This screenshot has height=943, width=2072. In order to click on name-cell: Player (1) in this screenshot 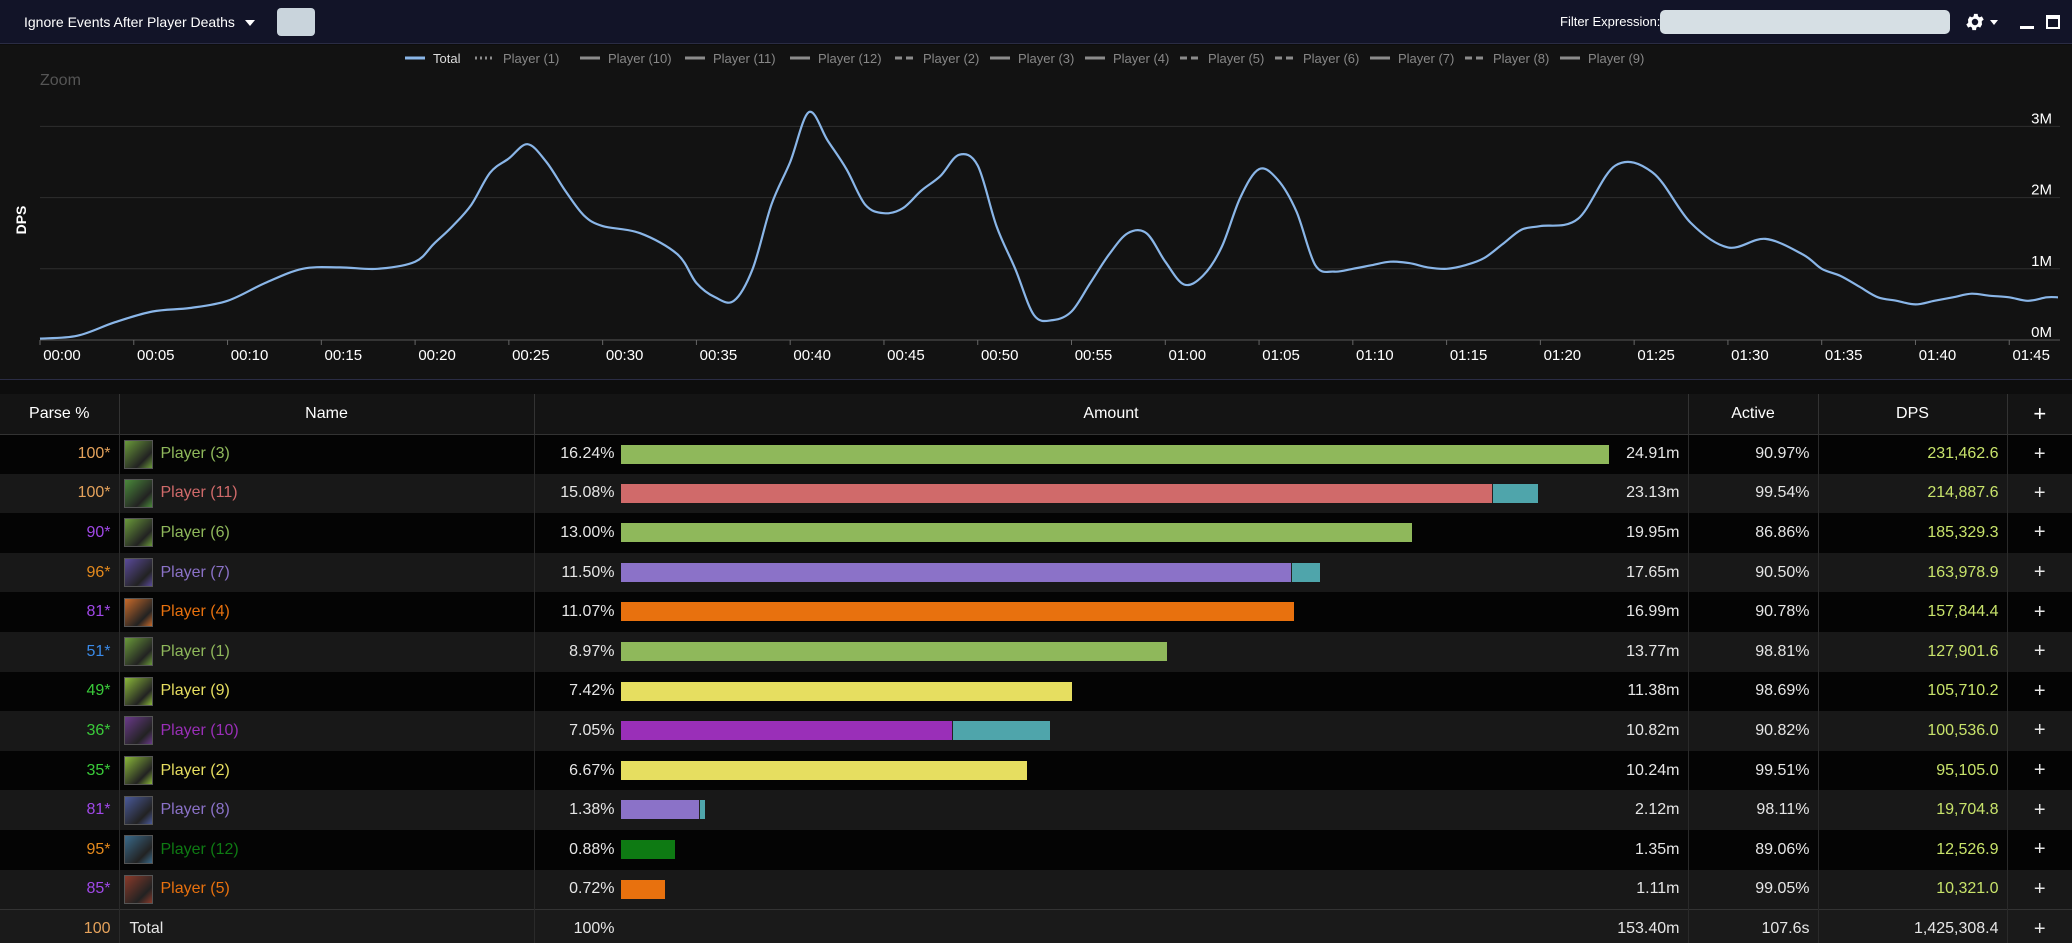, I will do `click(327, 651)`.